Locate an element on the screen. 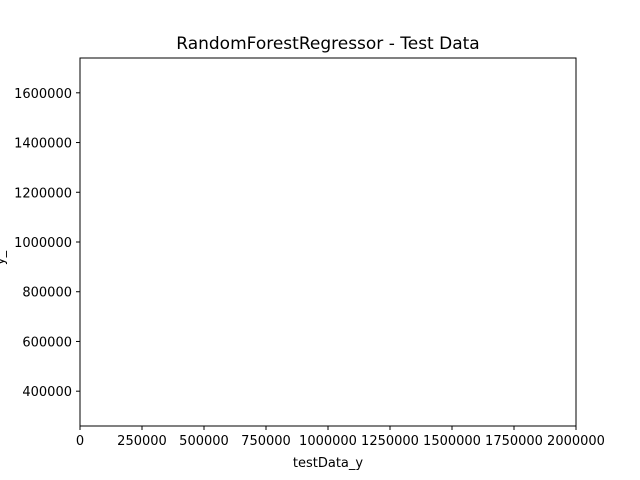 This screenshot has width=640, height=480. y-tick-label: 1200000 is located at coordinates (43, 193).